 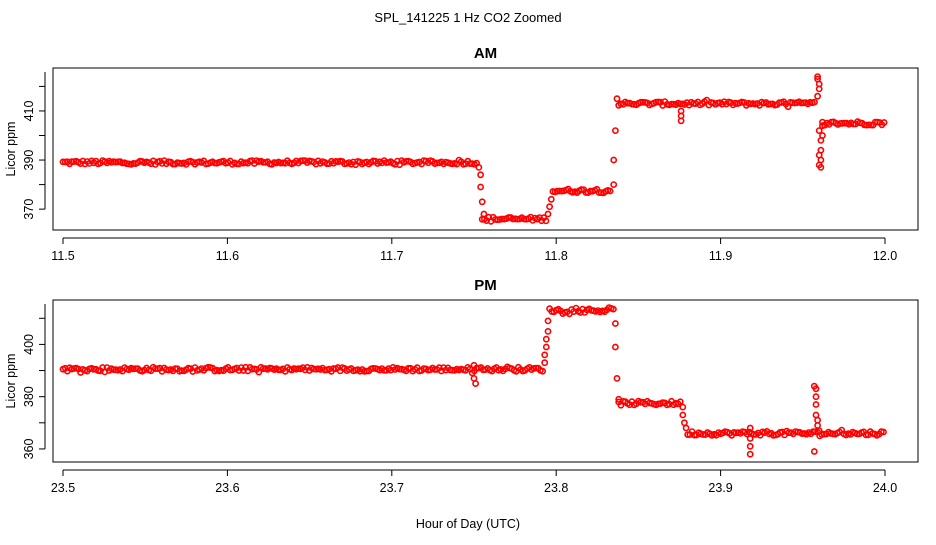 I want to click on y-tick-label-pm-2: 400, so click(x=29, y=344).